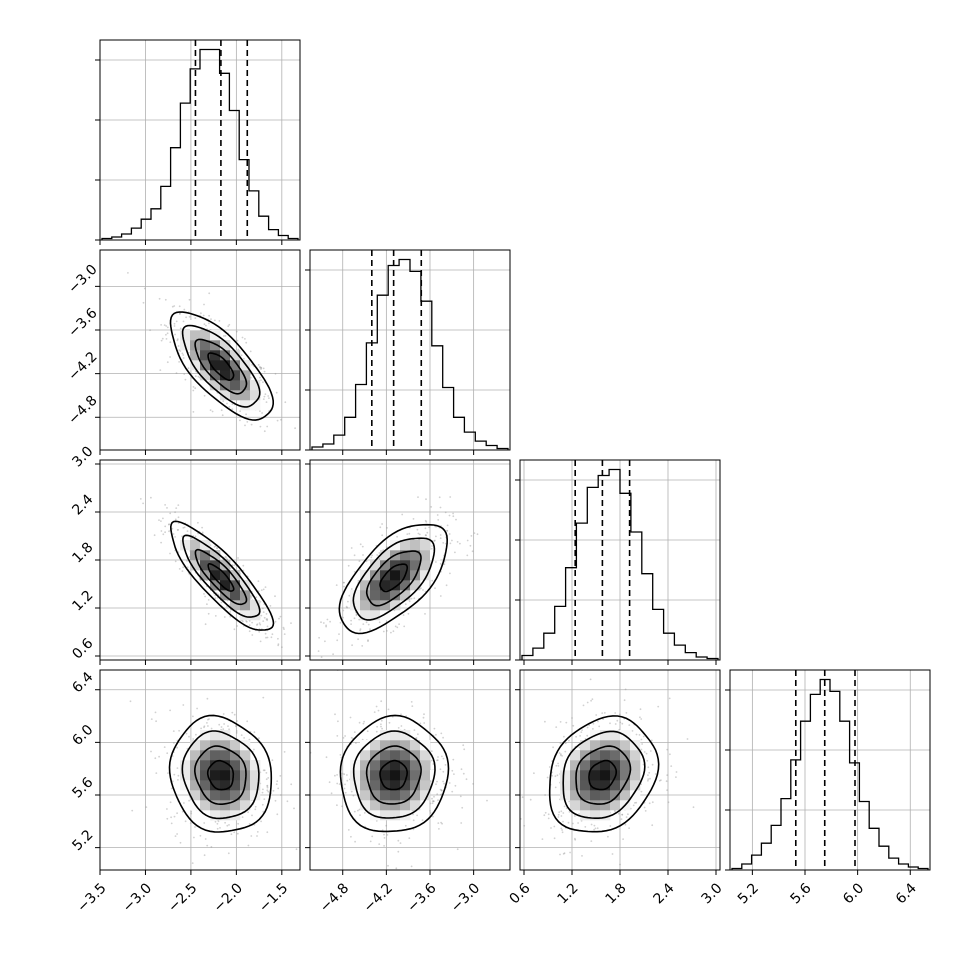 The height and width of the screenshot is (974, 970). I want to click on x-tick-label-2-1: 1.2, so click(568, 893).